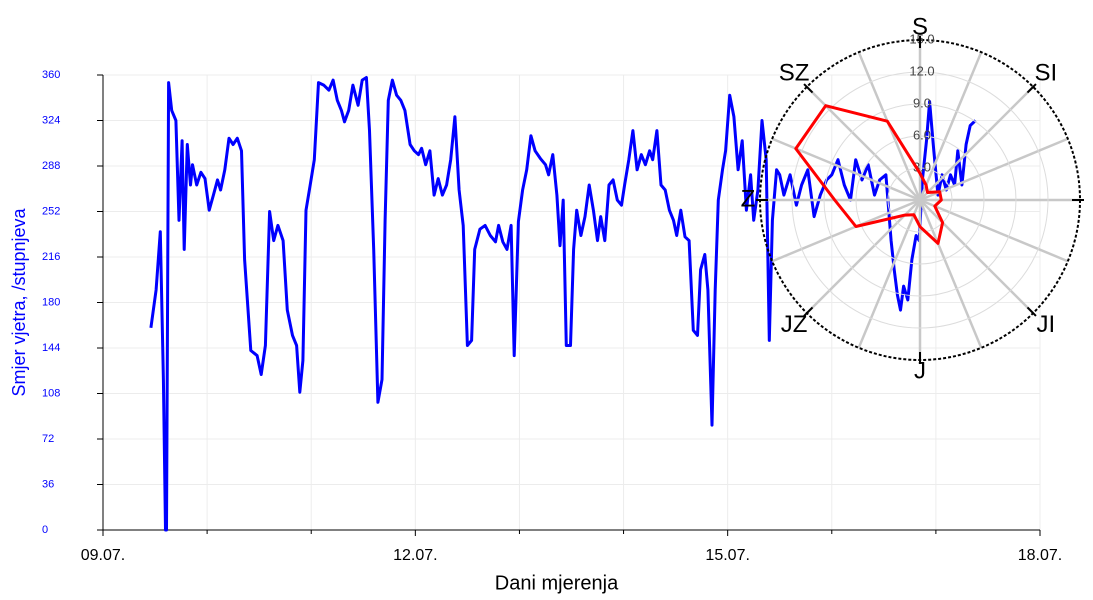  Describe the element at coordinates (557, 583) in the screenshot. I see `x-axis-title: Dani mjerenja` at that location.